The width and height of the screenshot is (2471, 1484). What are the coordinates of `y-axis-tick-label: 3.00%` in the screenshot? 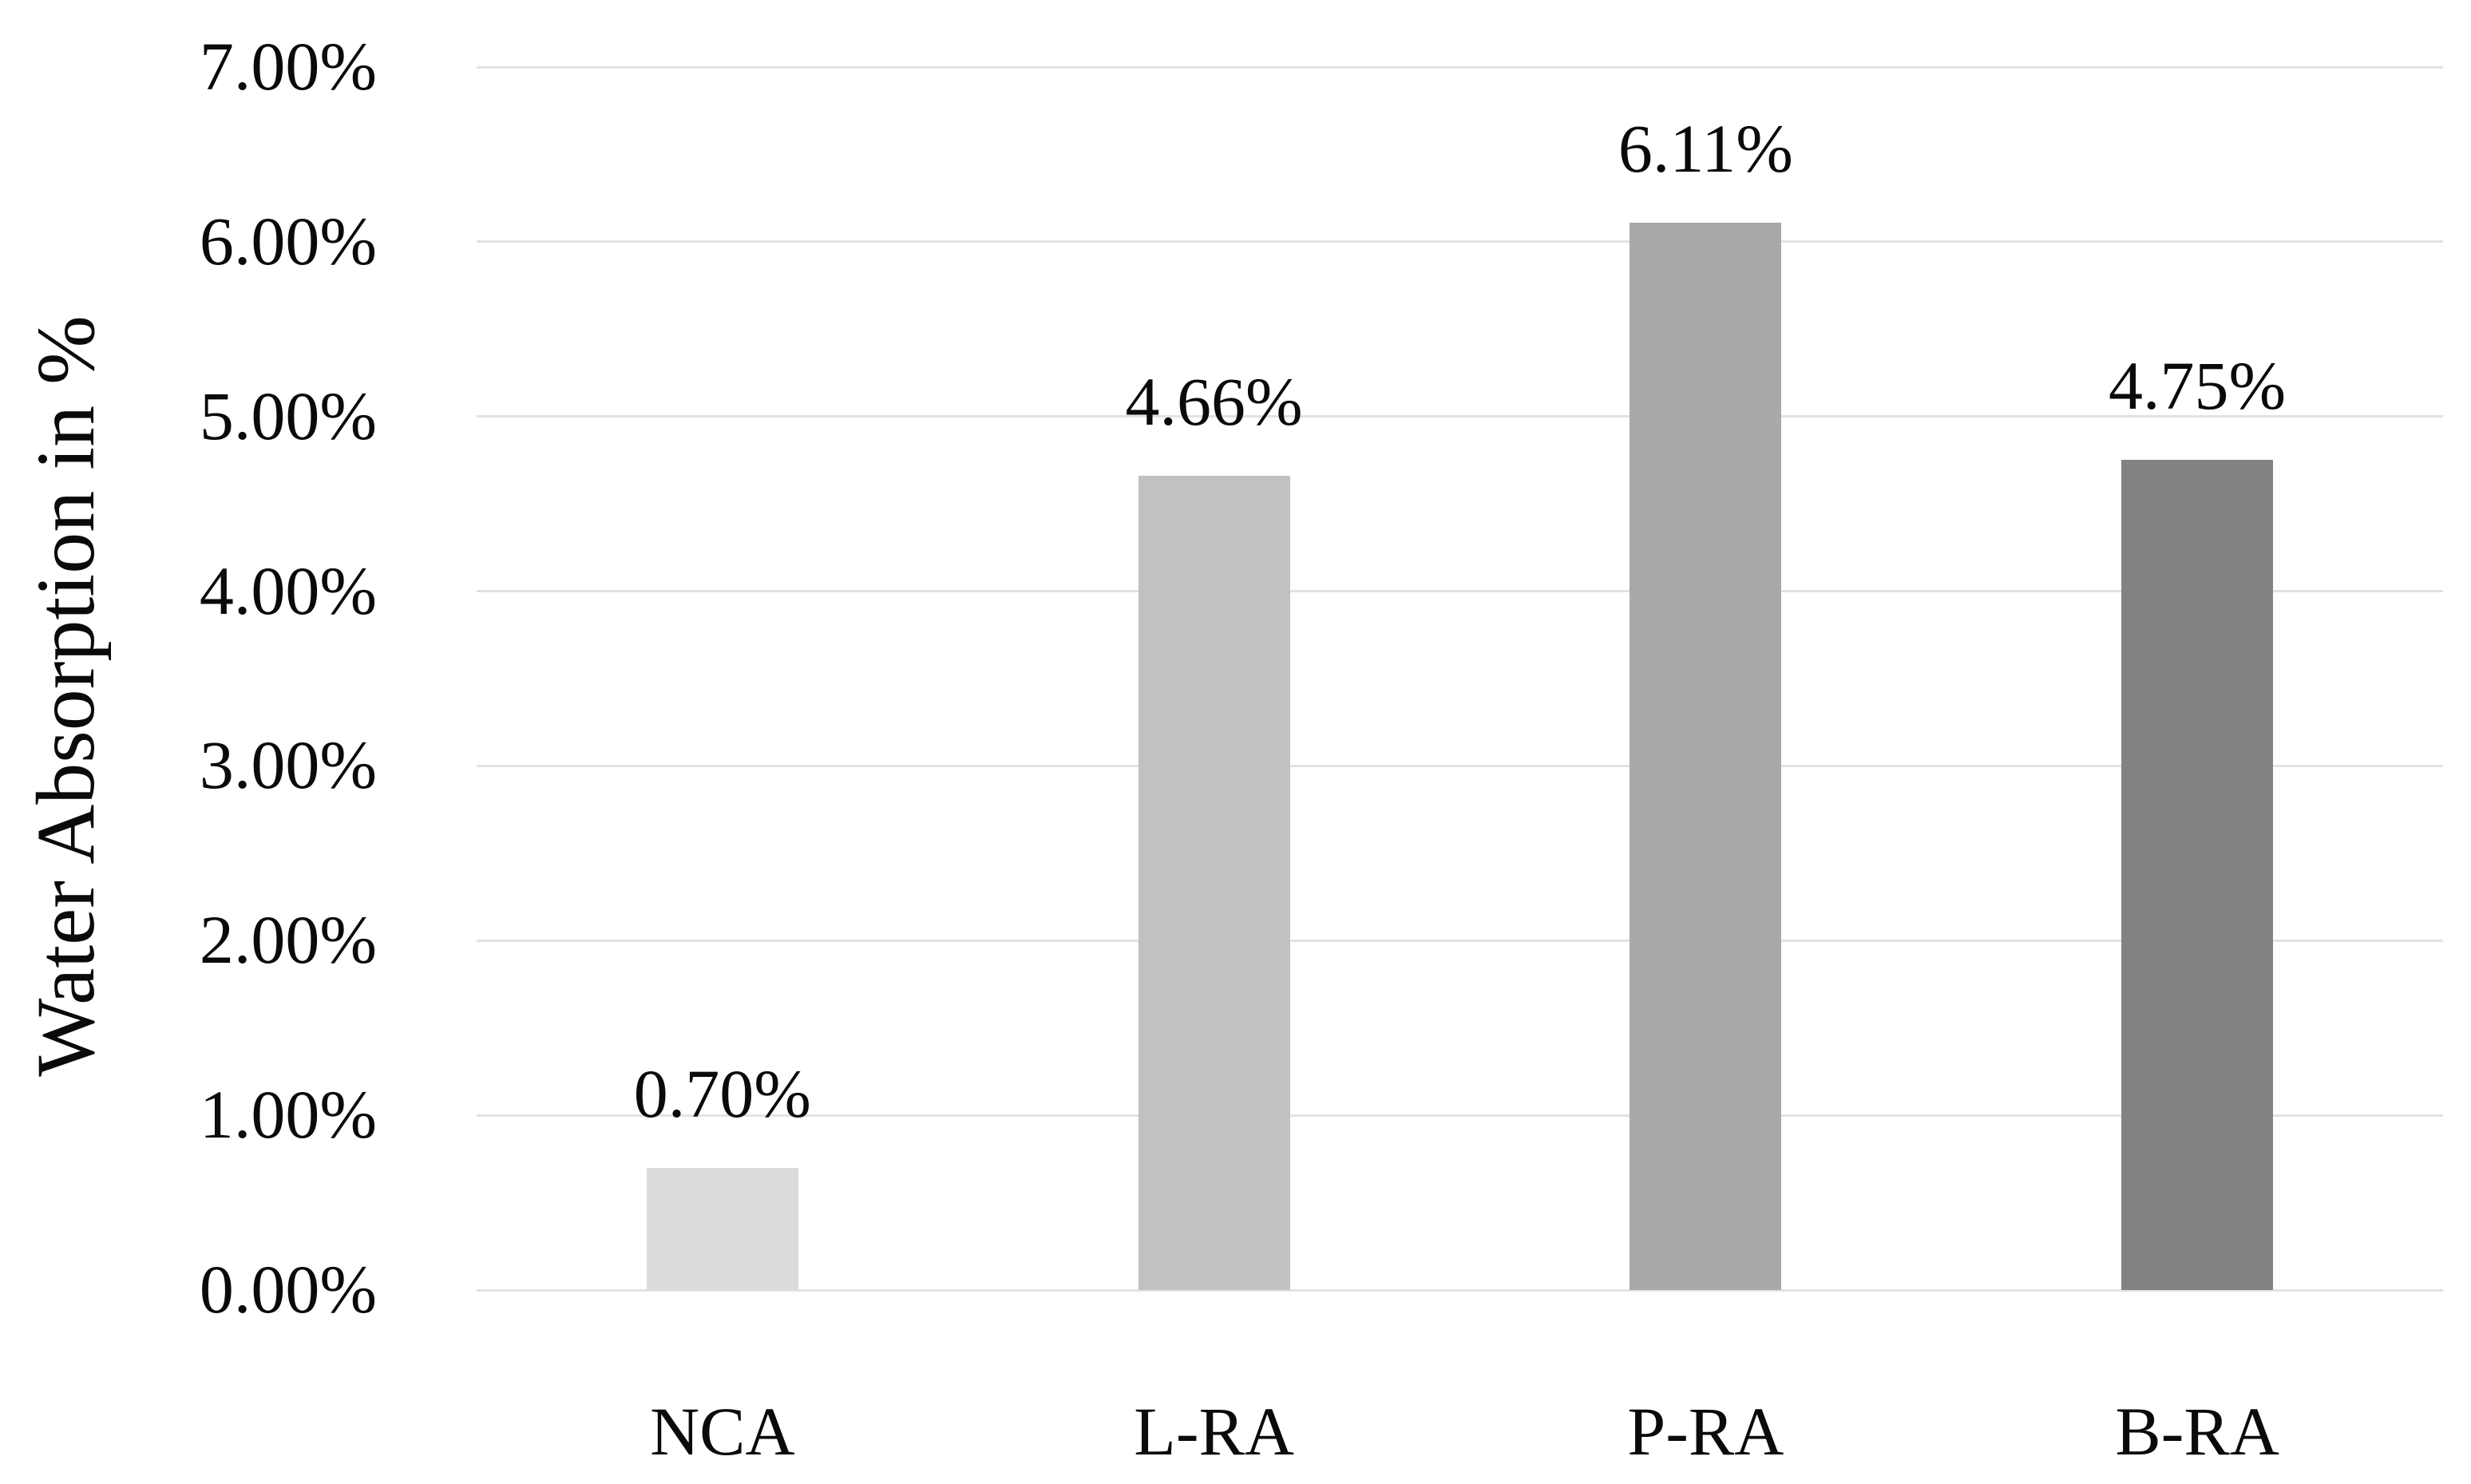 It's located at (288, 765).